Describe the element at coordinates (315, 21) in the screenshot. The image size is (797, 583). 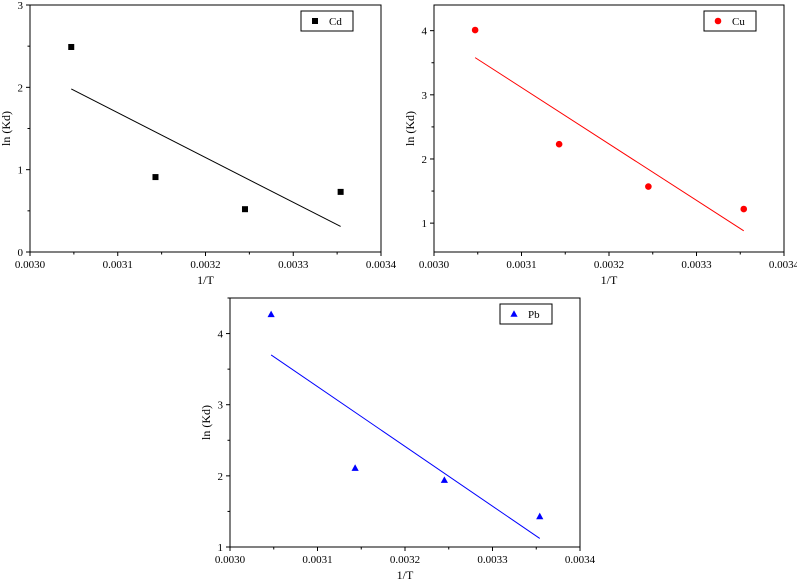
I see `legend-marker-cd` at that location.